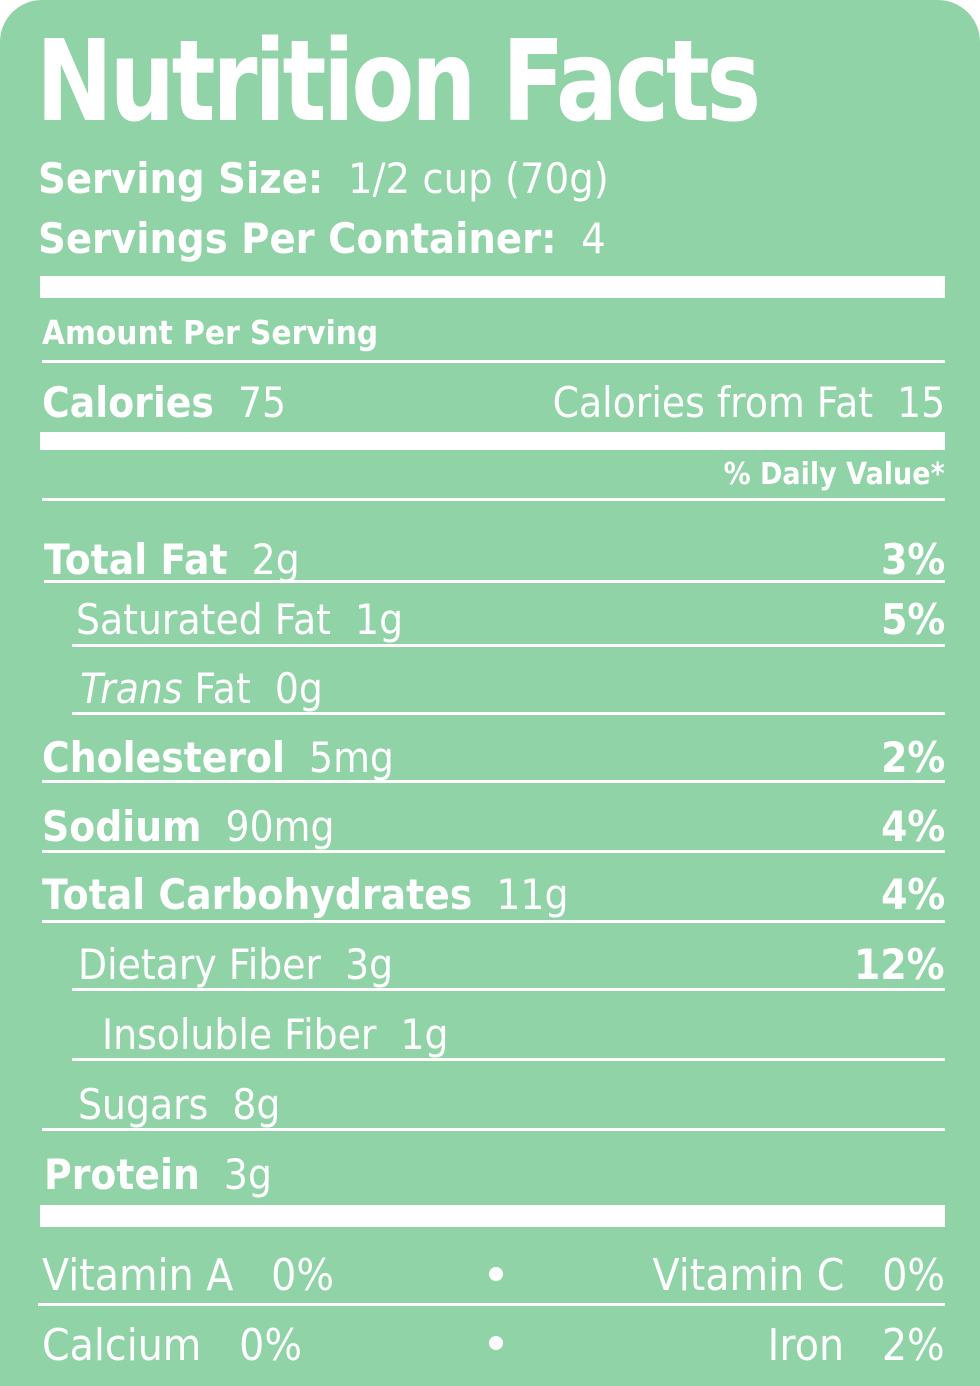  I want to click on thick-divider-middle, so click(492, 441).